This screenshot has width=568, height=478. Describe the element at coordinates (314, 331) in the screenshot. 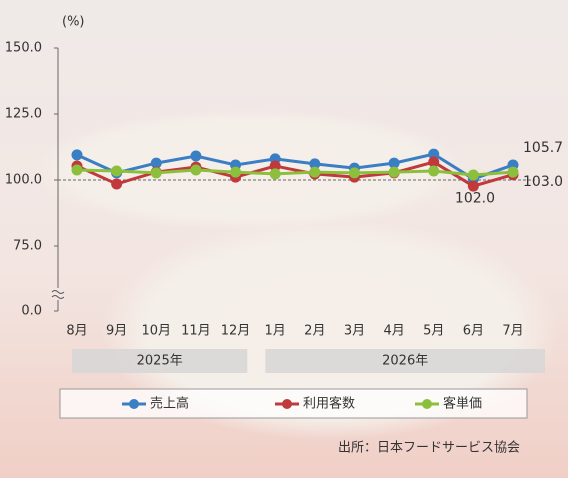

I see `x-tick-label: 2月` at that location.